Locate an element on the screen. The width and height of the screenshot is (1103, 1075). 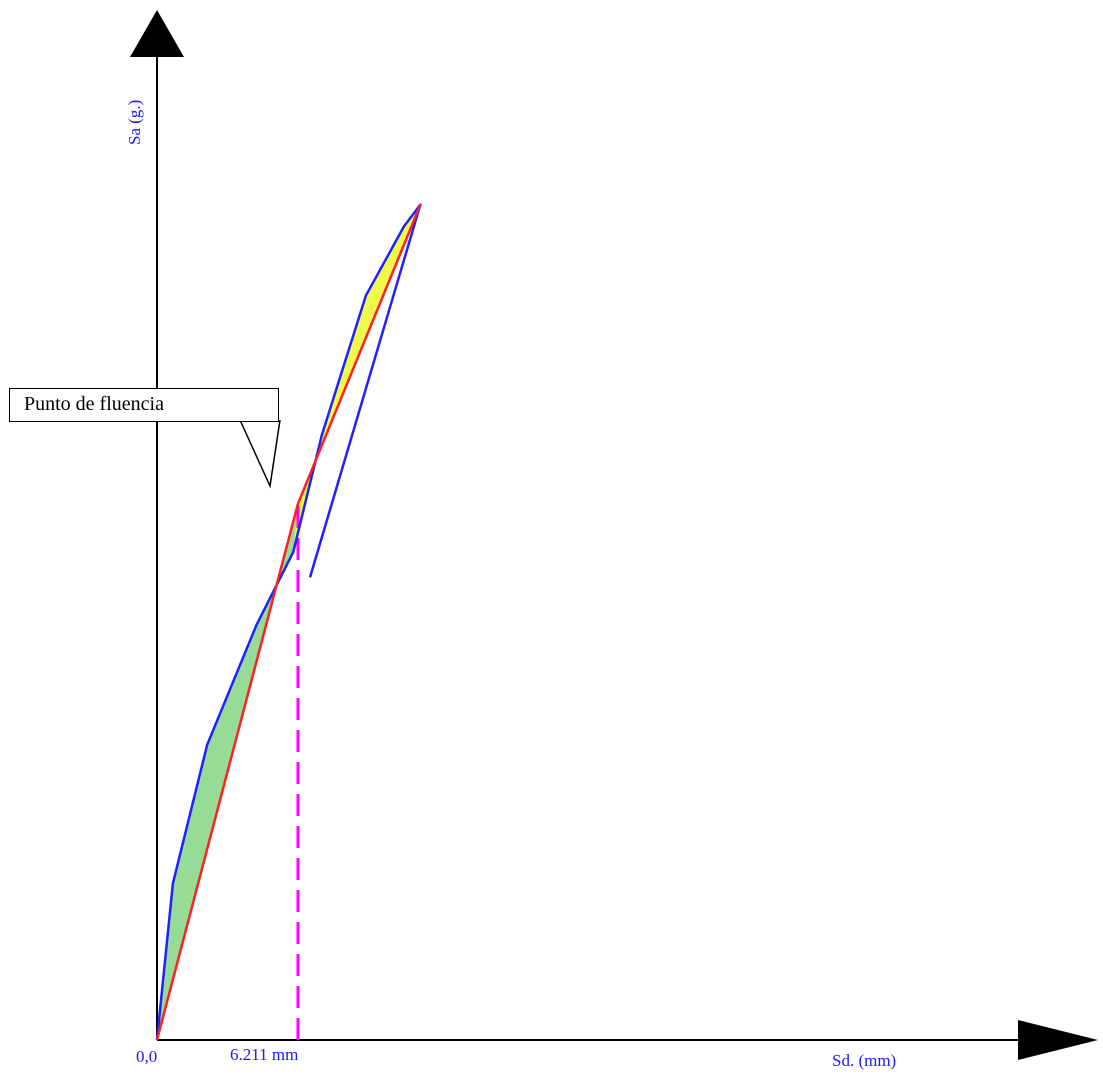
y-axis-arrow is located at coordinates (157, 33).